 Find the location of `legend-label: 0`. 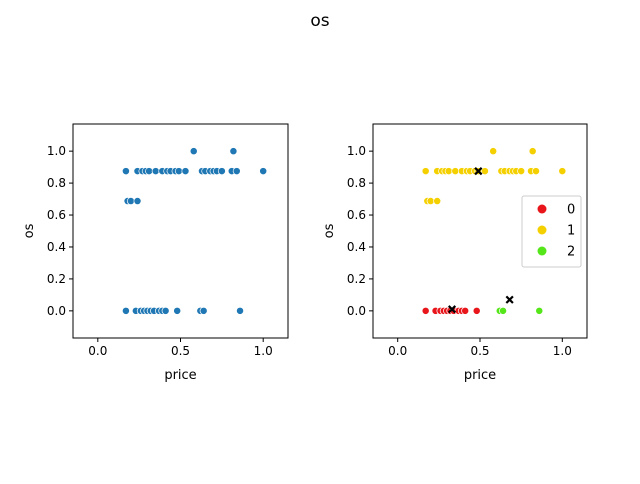

legend-label: 0 is located at coordinates (571, 210).